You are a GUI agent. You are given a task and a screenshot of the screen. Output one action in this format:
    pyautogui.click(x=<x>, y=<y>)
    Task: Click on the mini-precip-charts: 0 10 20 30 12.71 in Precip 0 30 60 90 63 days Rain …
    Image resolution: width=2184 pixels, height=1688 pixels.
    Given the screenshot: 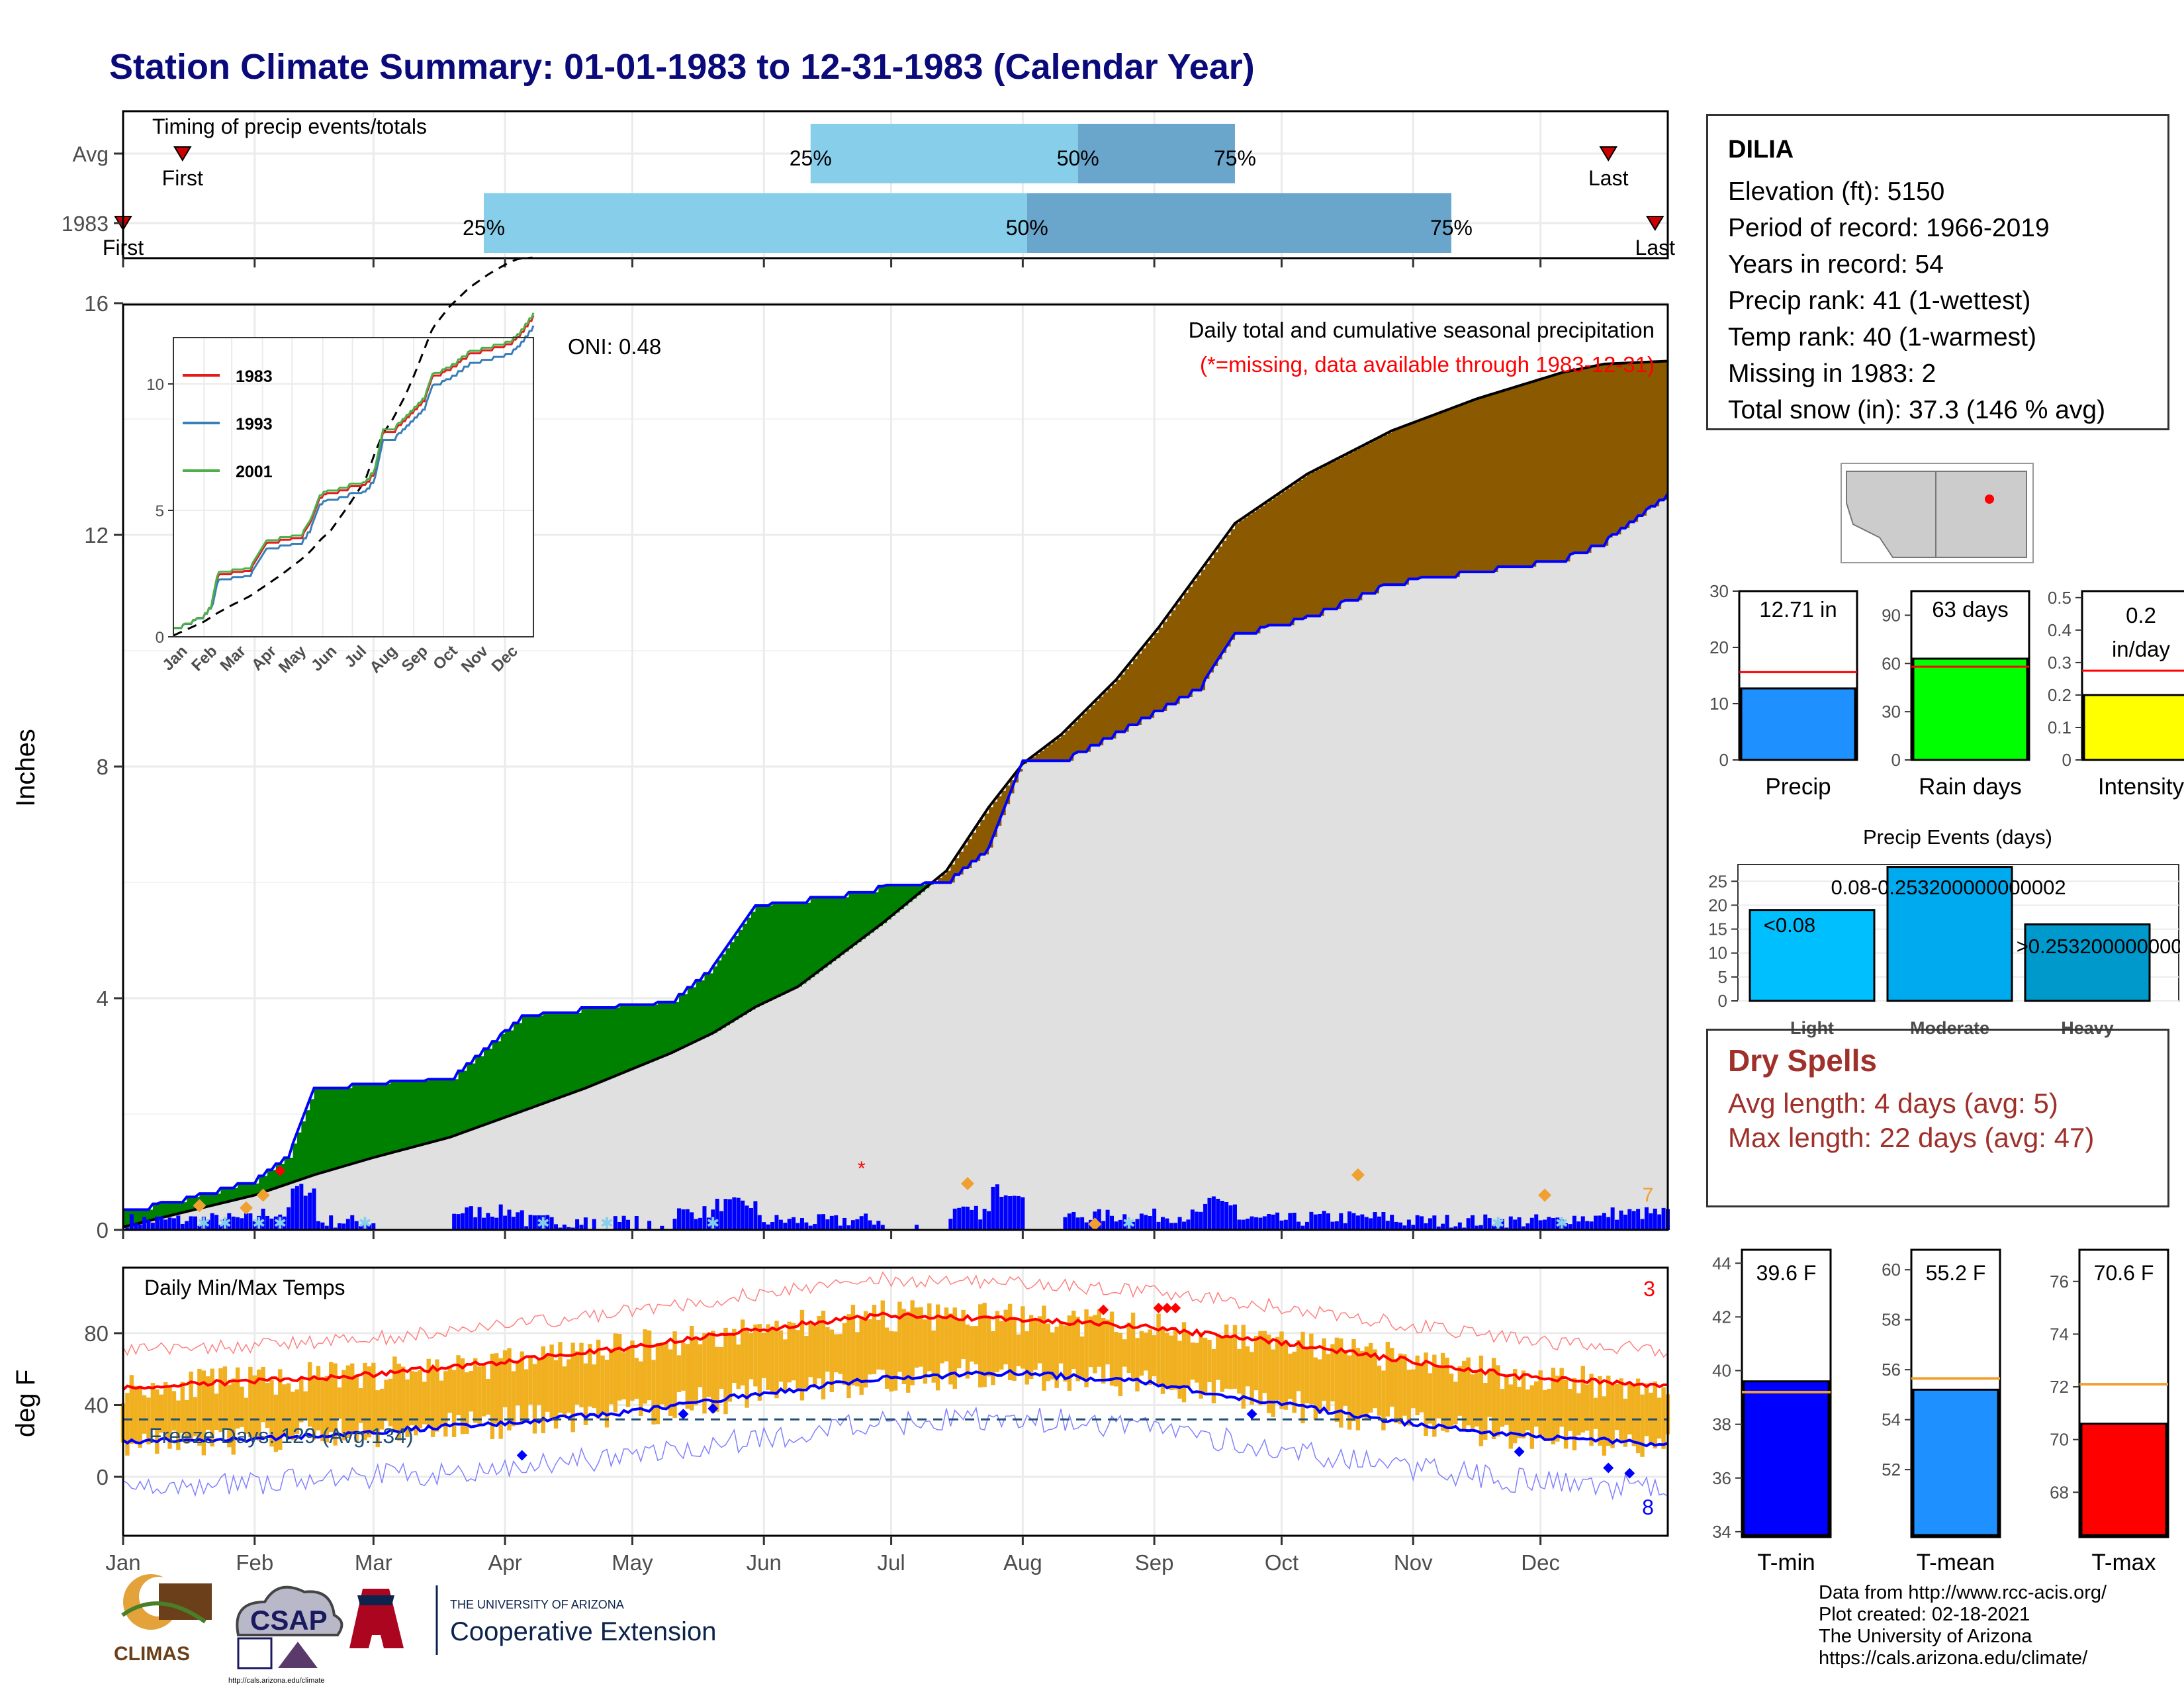 What is the action you would take?
    pyautogui.click(x=1946, y=690)
    